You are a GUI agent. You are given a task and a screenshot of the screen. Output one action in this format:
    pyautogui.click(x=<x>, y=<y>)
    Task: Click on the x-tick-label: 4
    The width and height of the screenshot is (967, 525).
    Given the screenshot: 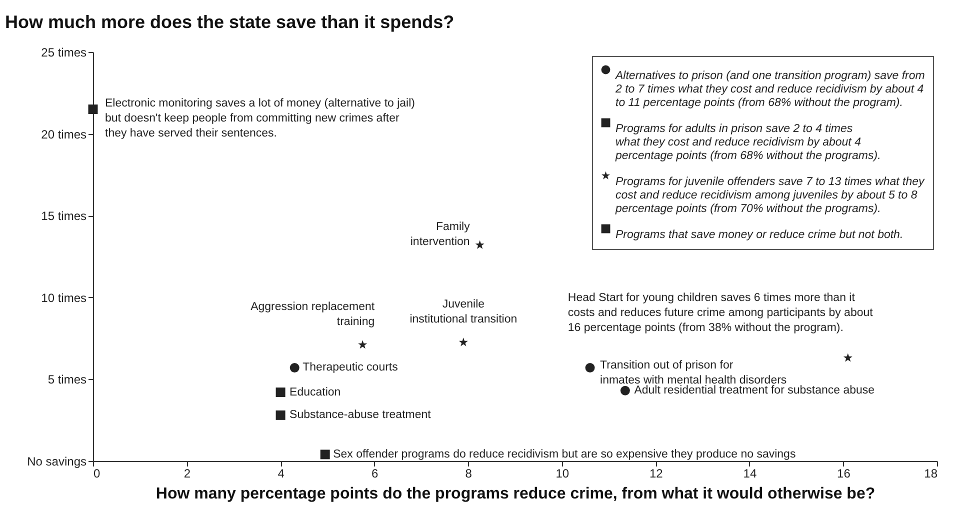 What is the action you would take?
    pyautogui.click(x=281, y=473)
    